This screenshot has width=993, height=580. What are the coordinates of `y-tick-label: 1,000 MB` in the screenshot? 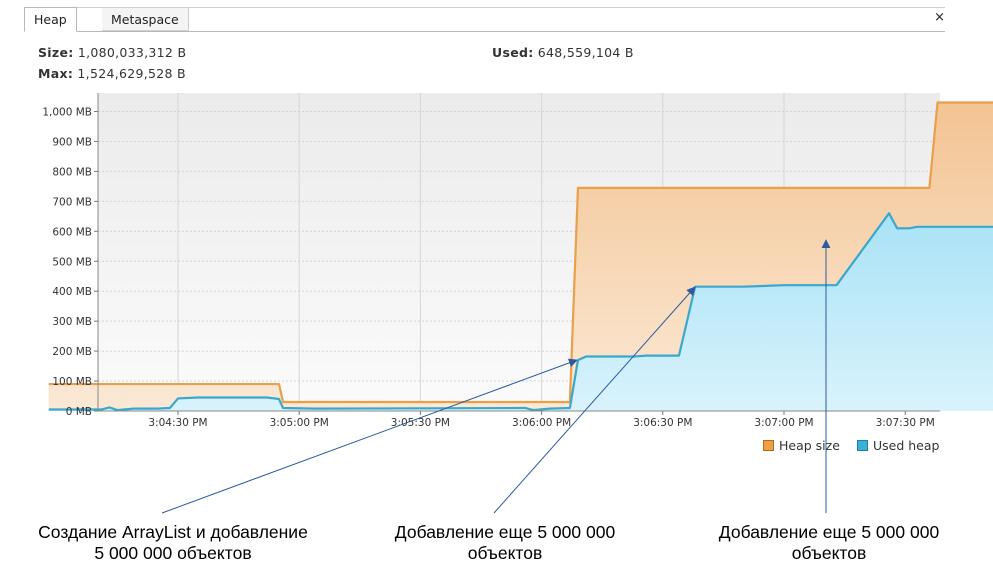 It's located at (67, 113).